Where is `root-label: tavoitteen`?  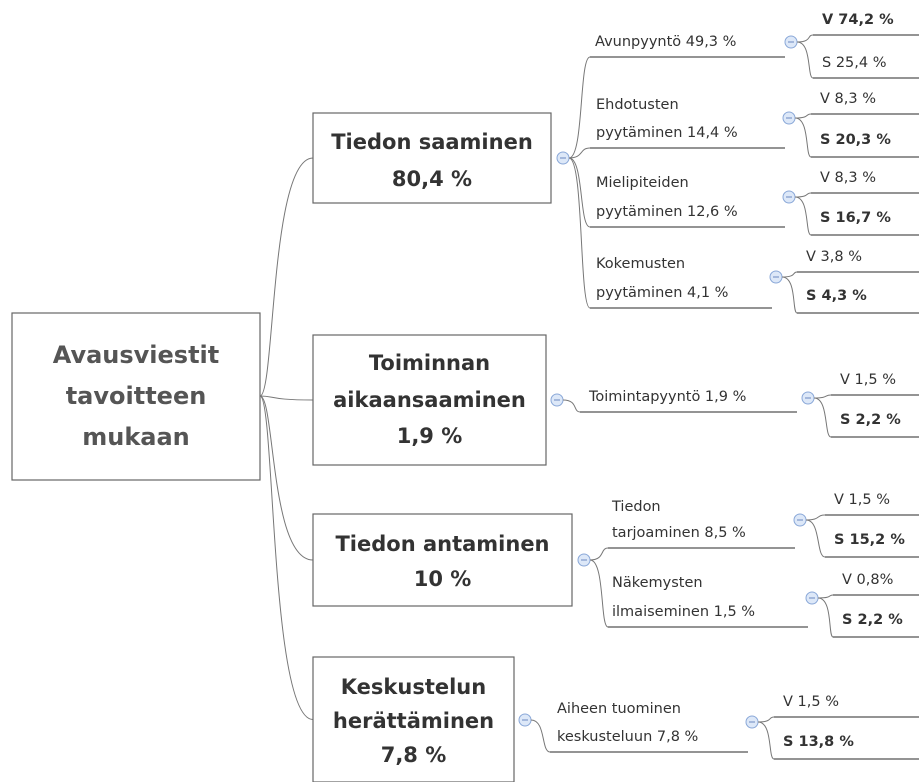 root-label: tavoitteen is located at coordinates (136, 396).